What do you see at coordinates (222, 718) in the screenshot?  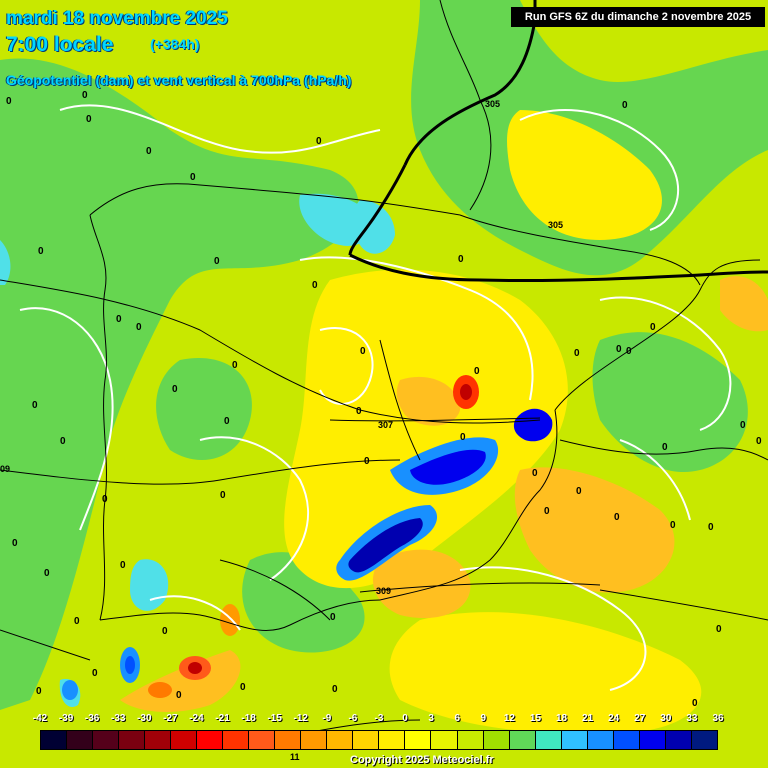 I see `scale-label: -21` at bounding box center [222, 718].